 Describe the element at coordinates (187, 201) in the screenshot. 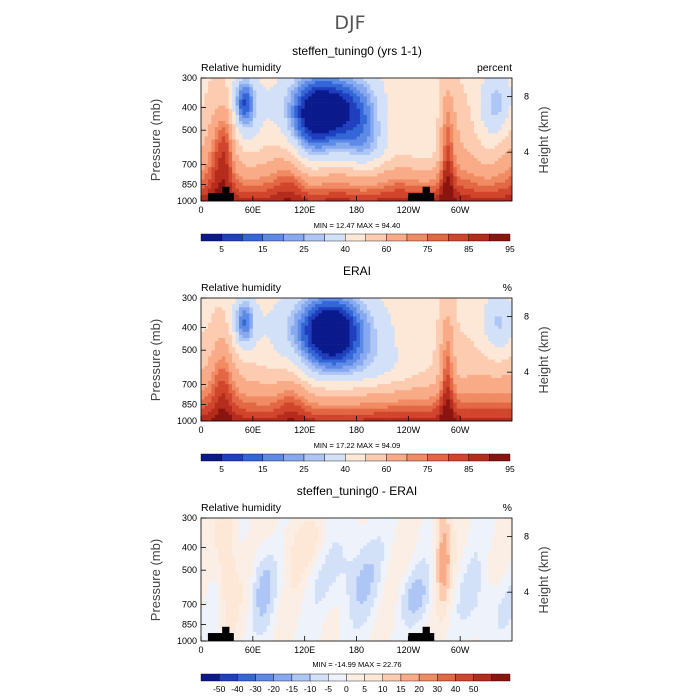

I see `pressure-tick-label: 1000` at that location.